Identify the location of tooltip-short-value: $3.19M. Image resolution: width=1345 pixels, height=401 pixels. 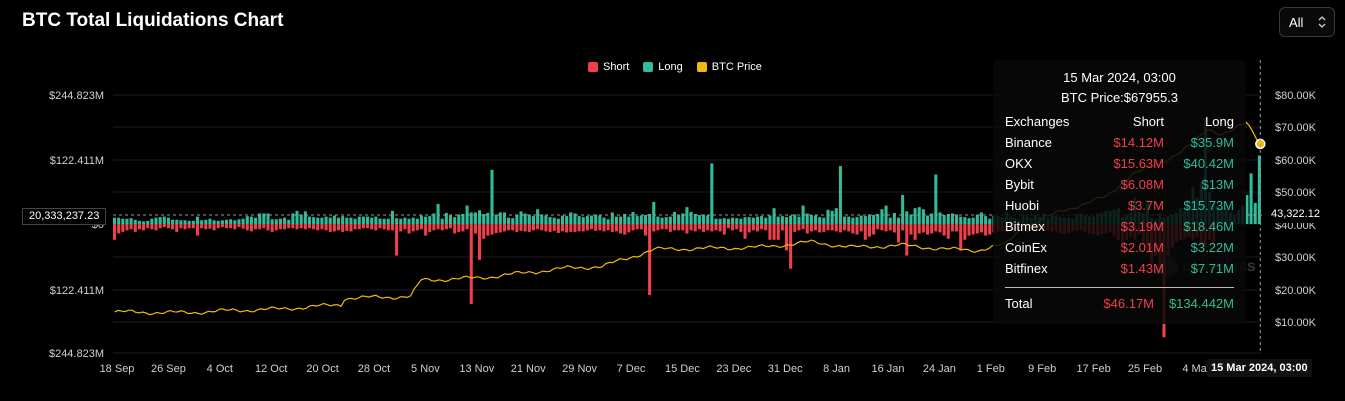
(1142, 226).